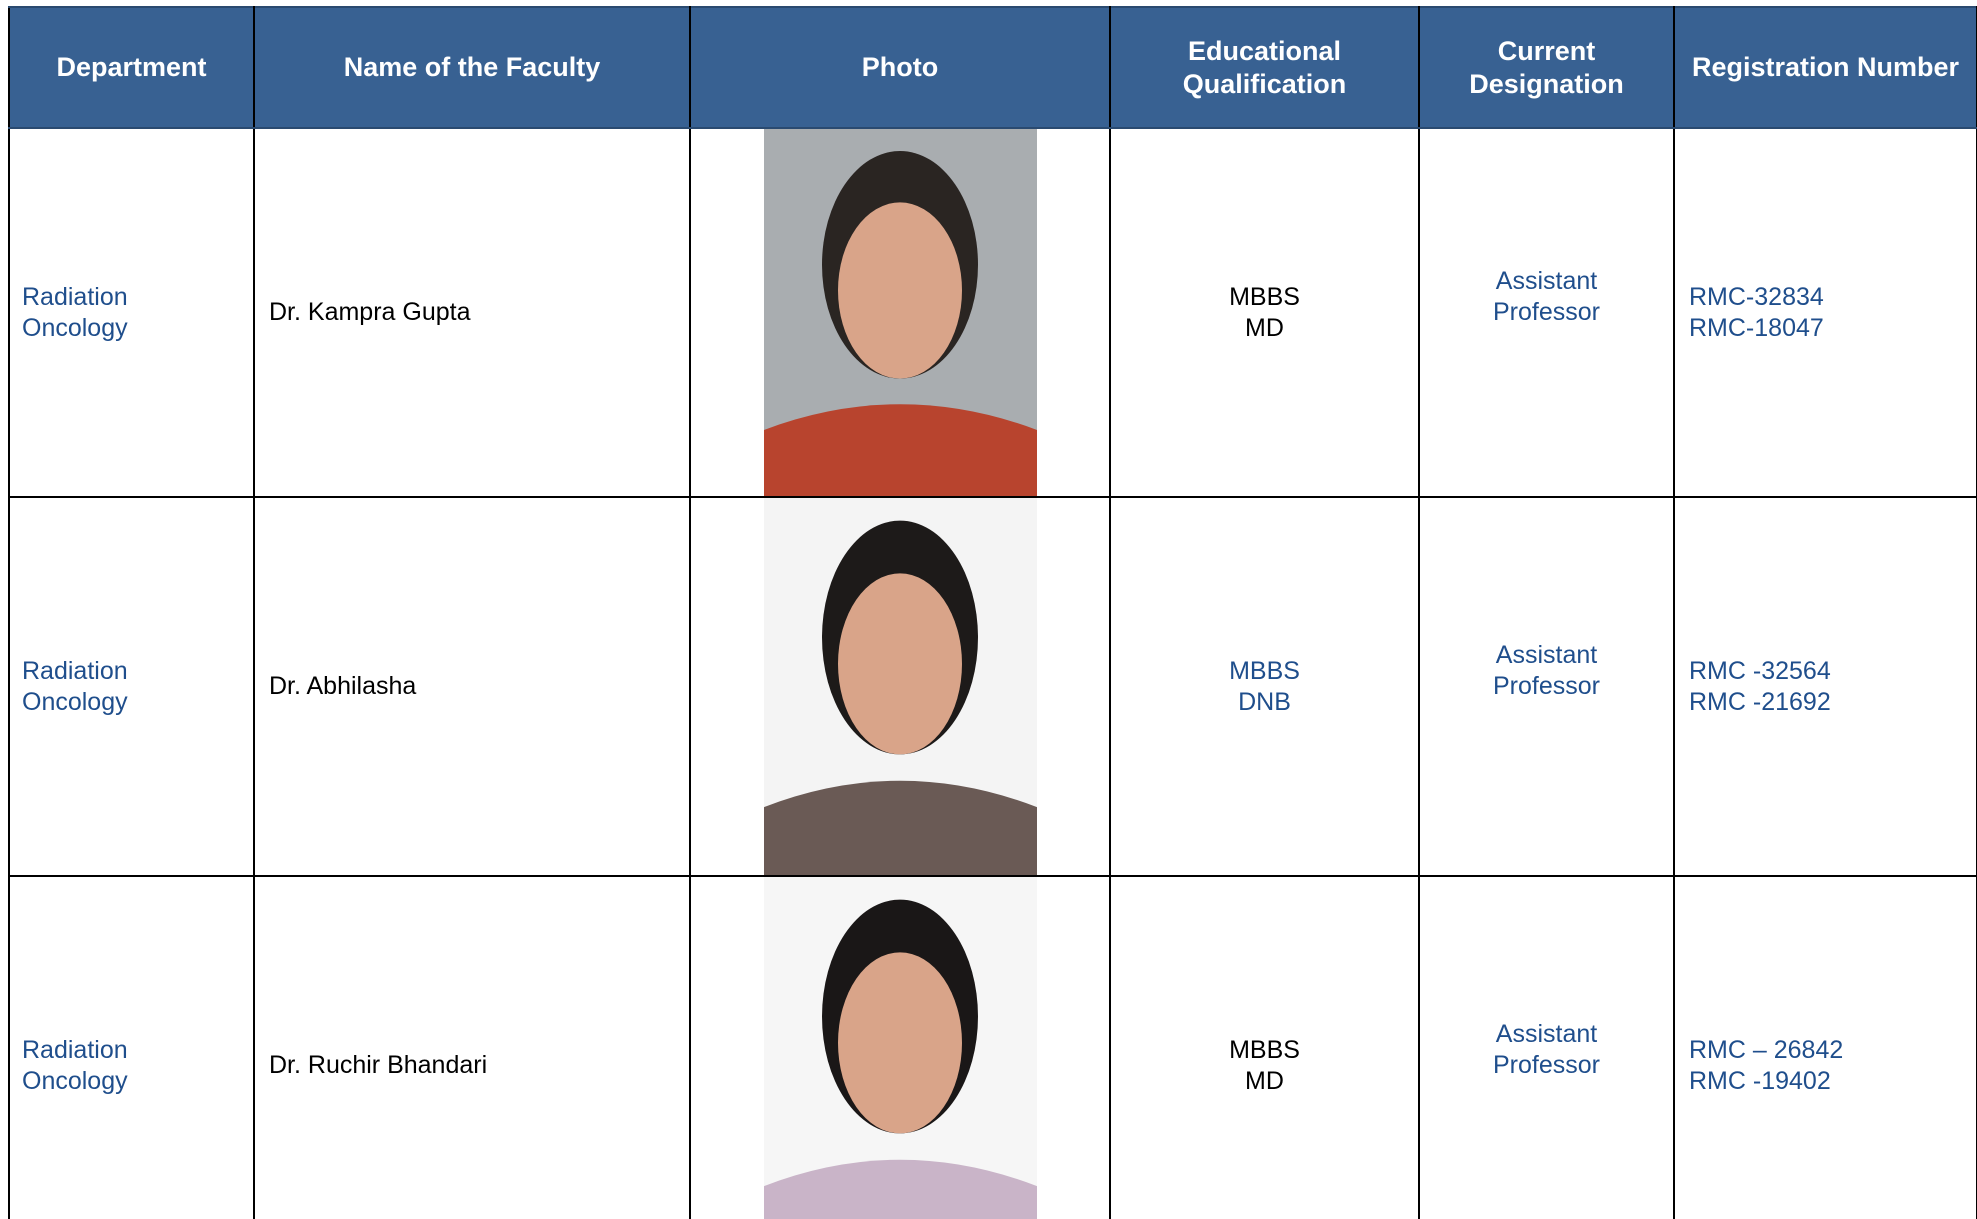 This screenshot has width=1977, height=1219. I want to click on name-cell: Dr. Ruchir Bhandari, so click(472, 1047).